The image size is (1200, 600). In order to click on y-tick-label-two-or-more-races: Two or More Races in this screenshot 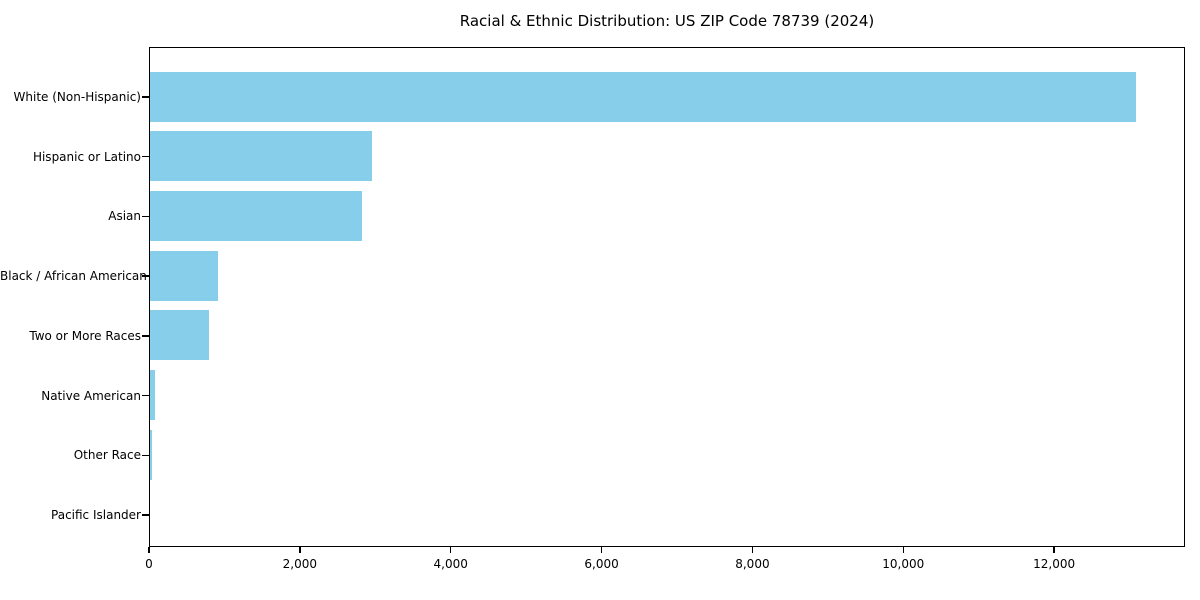, I will do `click(85, 335)`.